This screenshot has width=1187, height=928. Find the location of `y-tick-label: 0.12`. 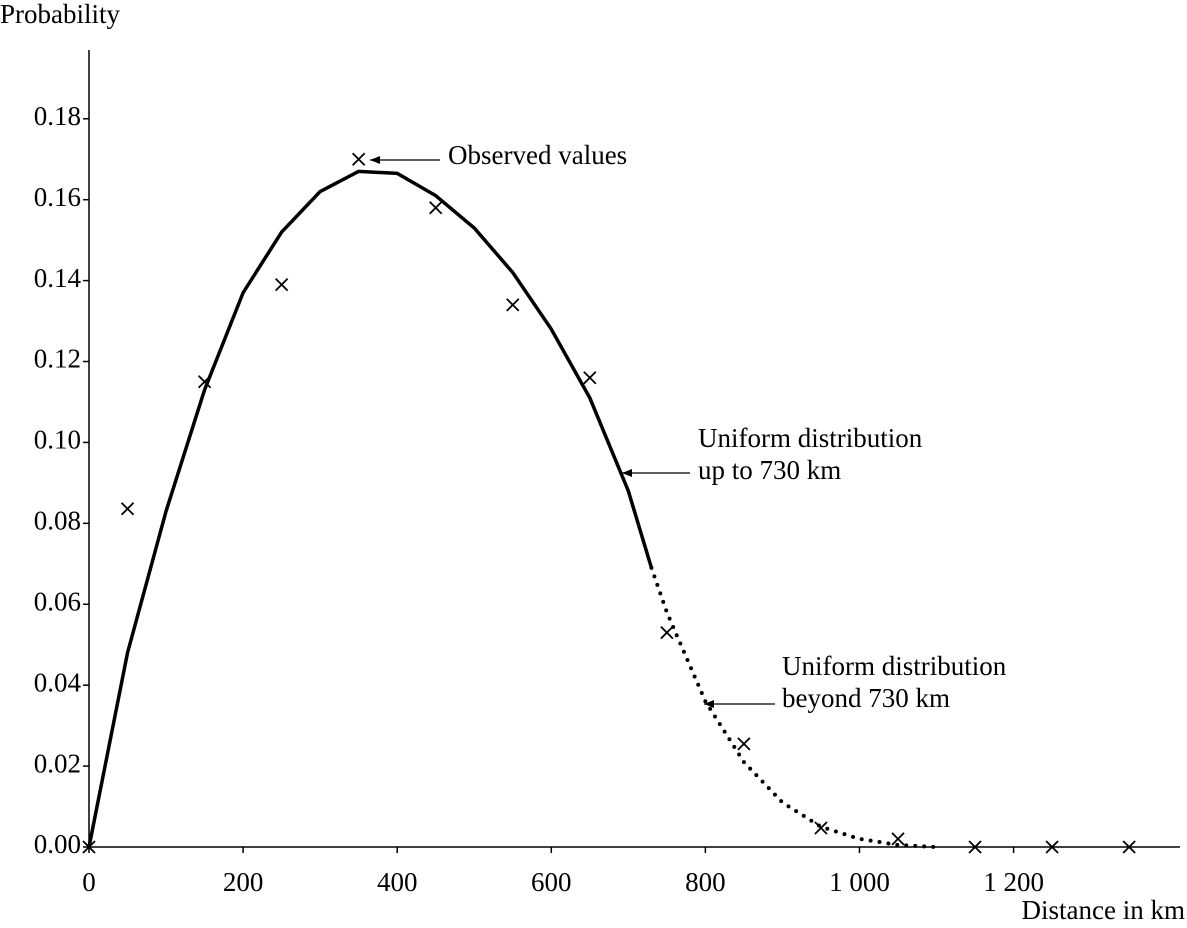

y-tick-label: 0.12 is located at coordinates (57, 359).